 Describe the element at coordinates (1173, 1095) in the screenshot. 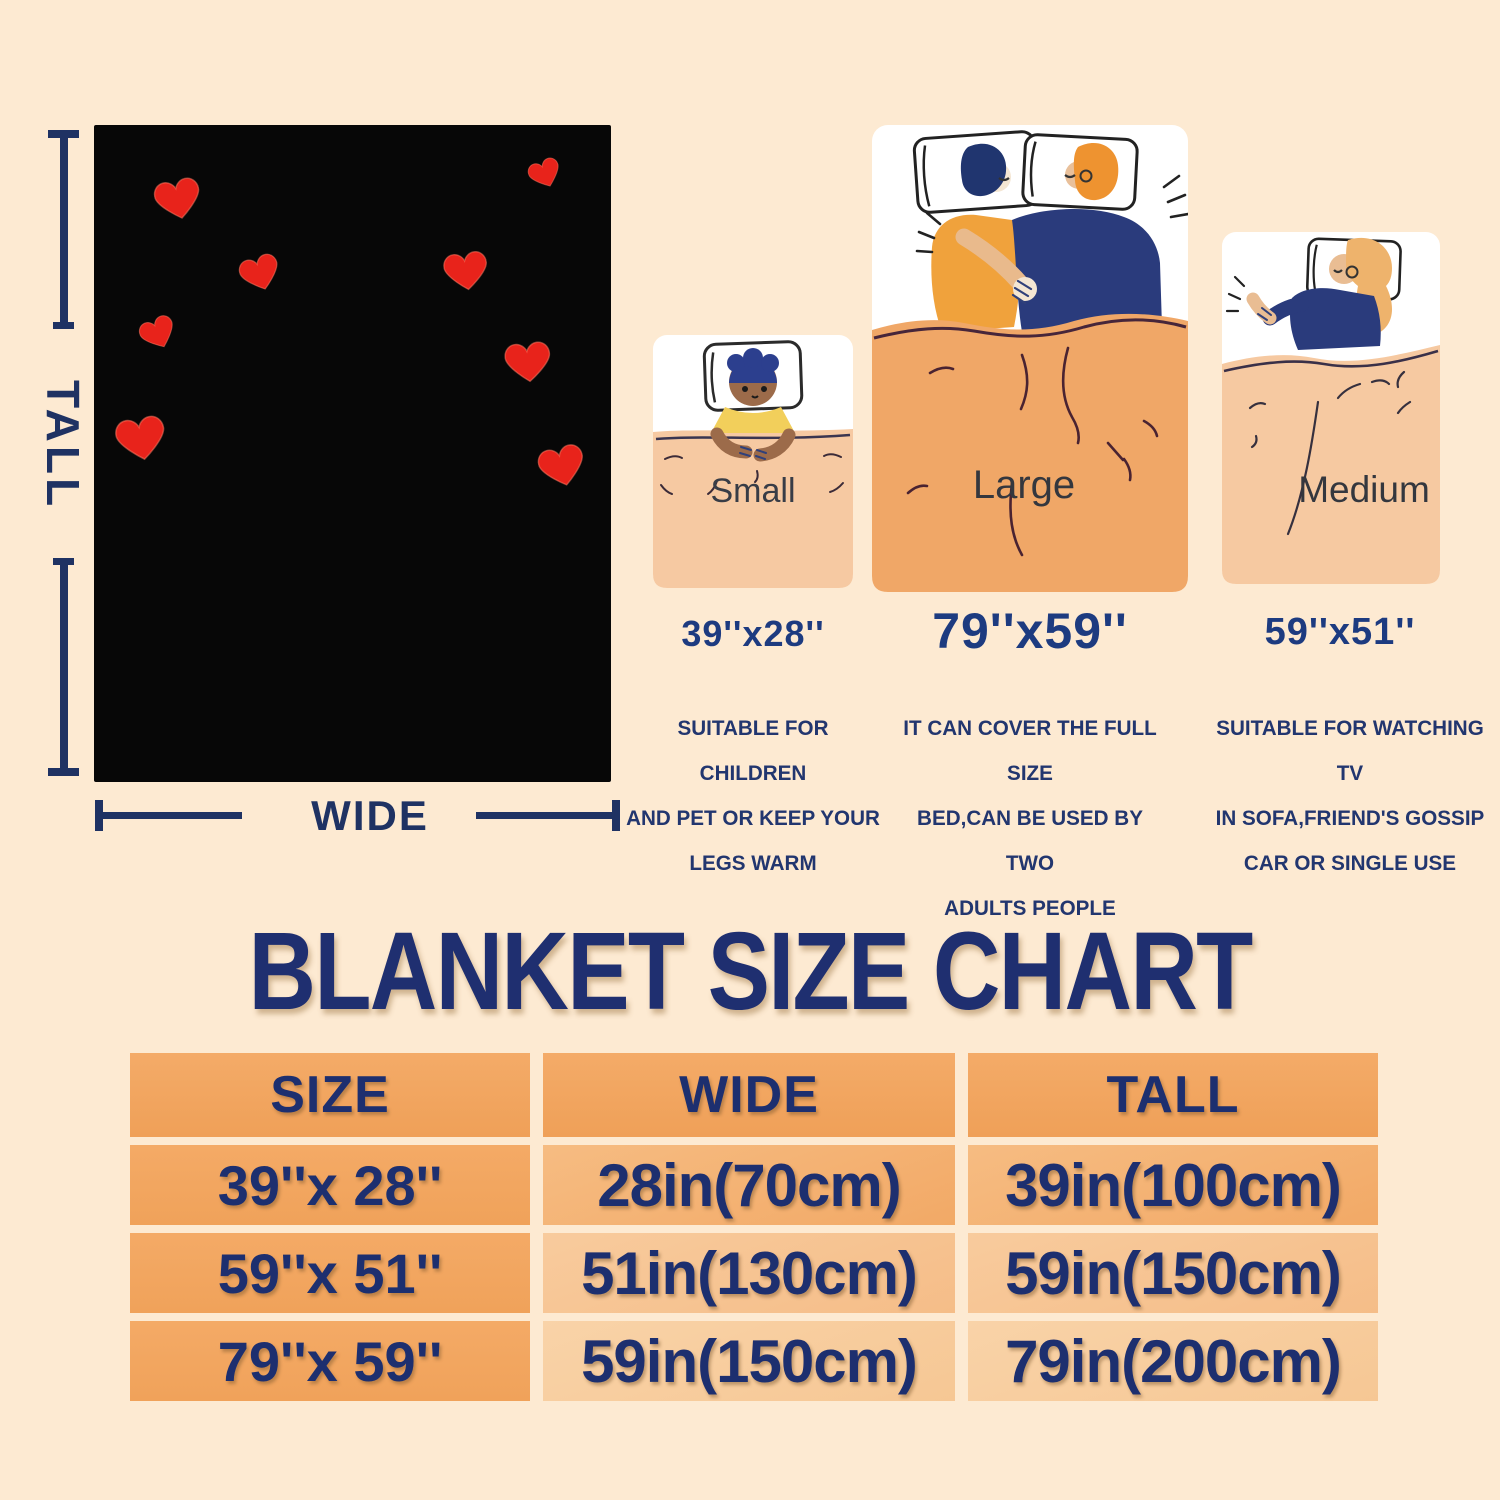

I see `column-header-tall: TALL` at that location.